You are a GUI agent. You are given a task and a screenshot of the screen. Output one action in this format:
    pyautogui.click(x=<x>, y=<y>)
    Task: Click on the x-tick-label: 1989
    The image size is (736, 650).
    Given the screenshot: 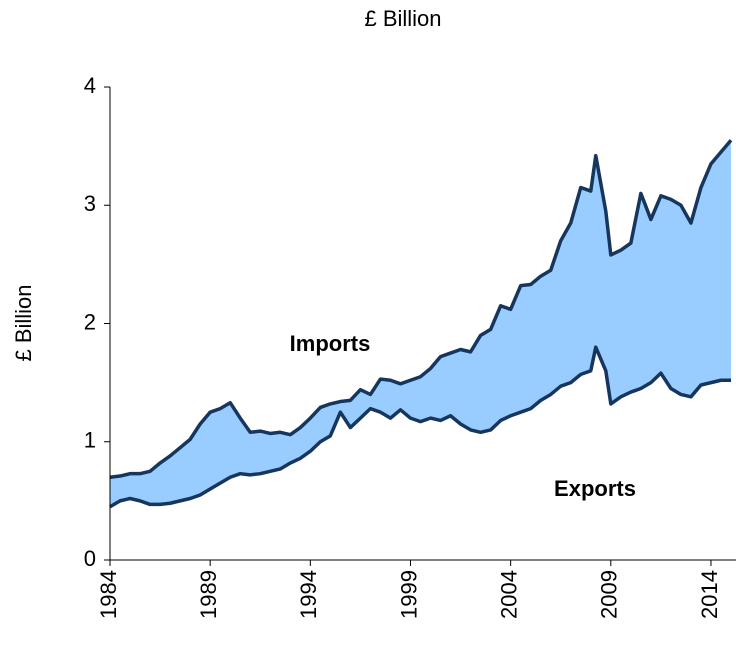 What is the action you would take?
    pyautogui.click(x=208, y=594)
    